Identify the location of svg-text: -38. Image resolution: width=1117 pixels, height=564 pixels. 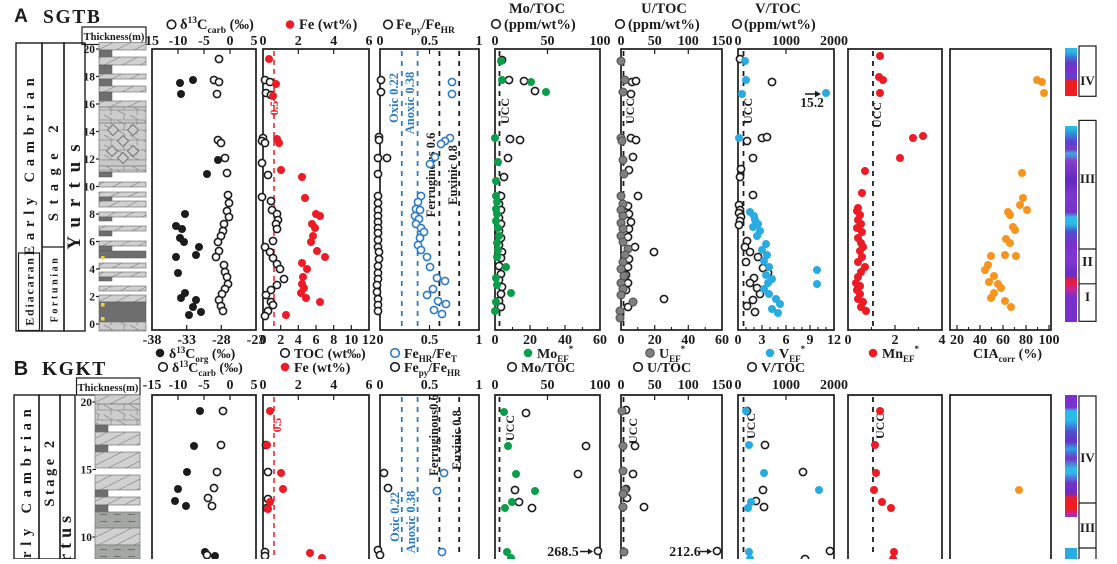
(152, 340).